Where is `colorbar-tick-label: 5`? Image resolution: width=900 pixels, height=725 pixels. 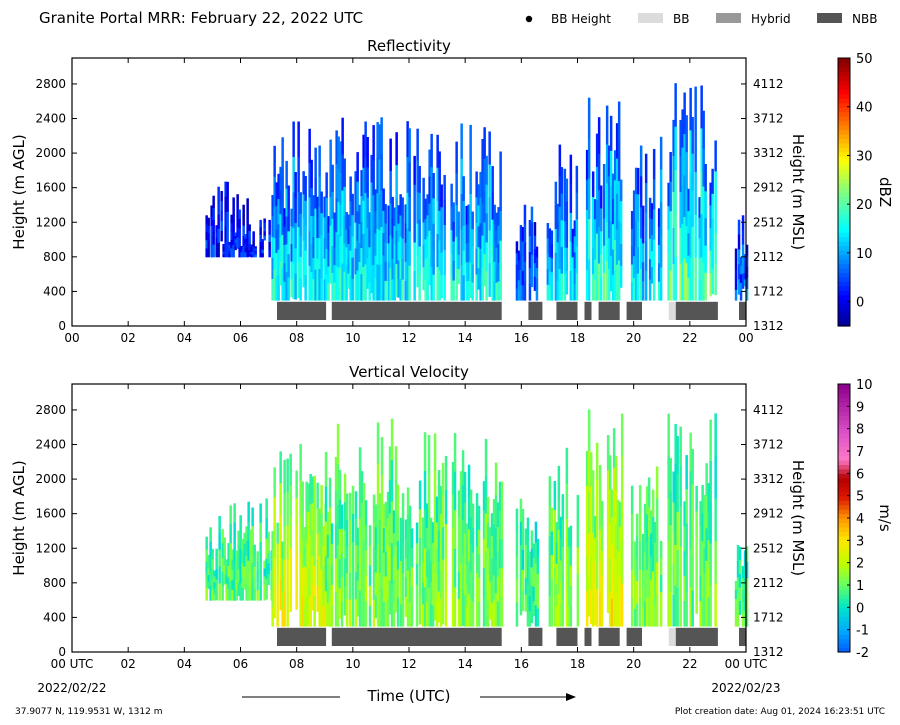 colorbar-tick-label: 5 is located at coordinates (860, 497).